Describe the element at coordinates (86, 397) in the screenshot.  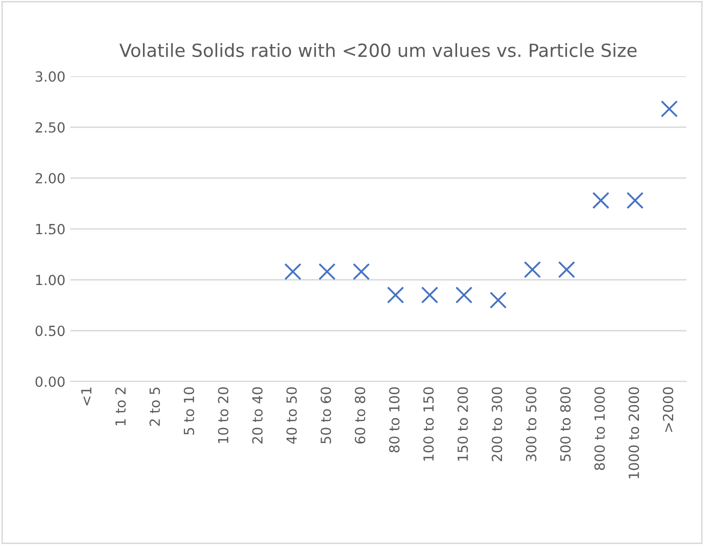
I see `x-tick-label: <1` at that location.